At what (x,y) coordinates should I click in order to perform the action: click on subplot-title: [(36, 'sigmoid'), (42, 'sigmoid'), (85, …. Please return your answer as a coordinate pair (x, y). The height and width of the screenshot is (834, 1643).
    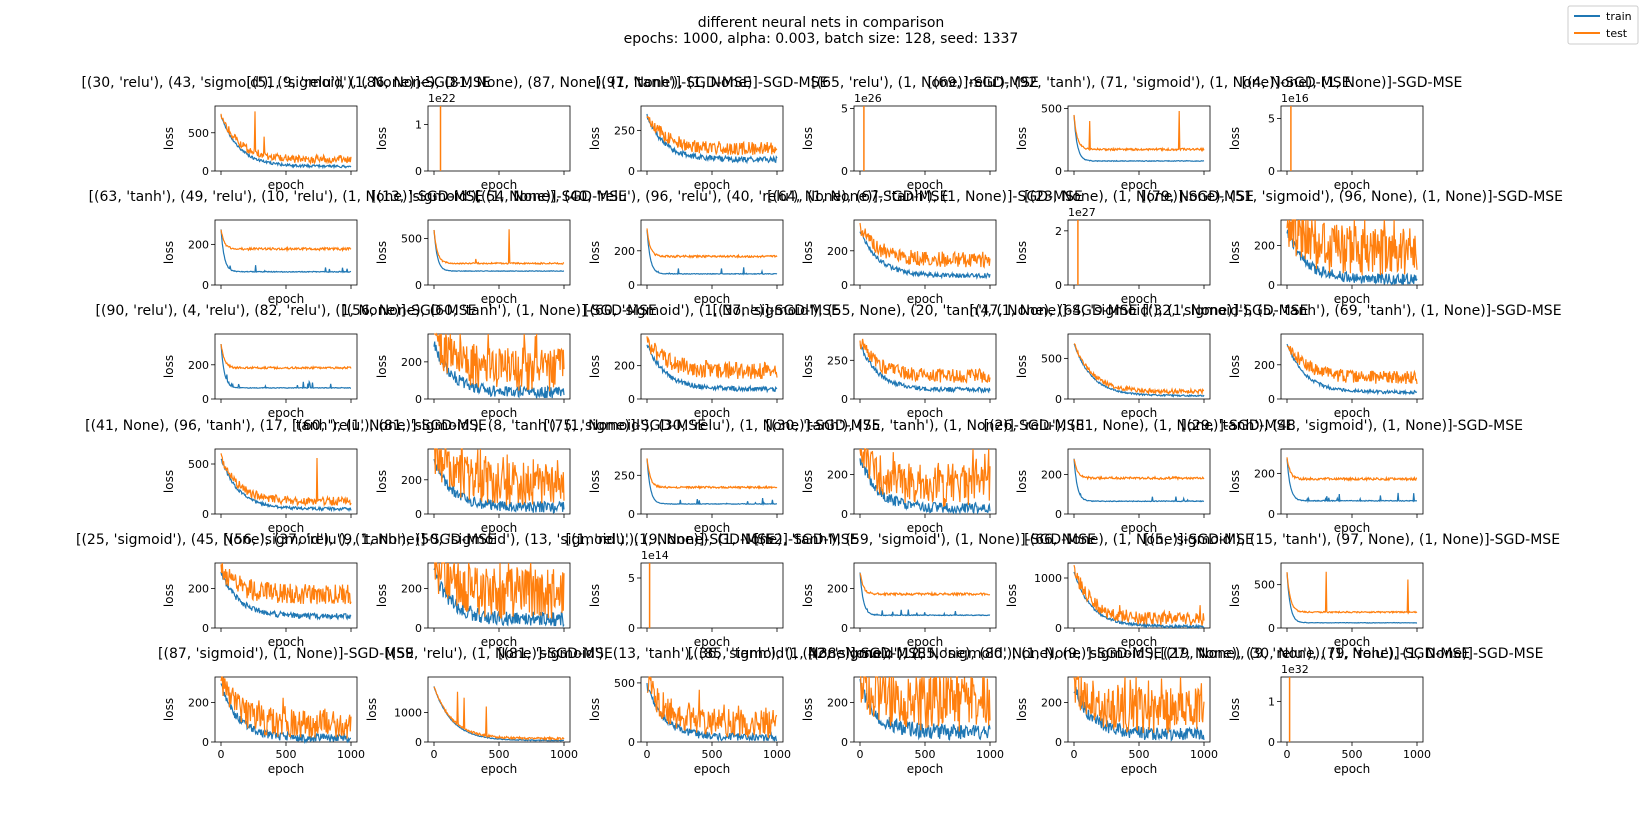
    Looking at the image, I should click on (925, 654).